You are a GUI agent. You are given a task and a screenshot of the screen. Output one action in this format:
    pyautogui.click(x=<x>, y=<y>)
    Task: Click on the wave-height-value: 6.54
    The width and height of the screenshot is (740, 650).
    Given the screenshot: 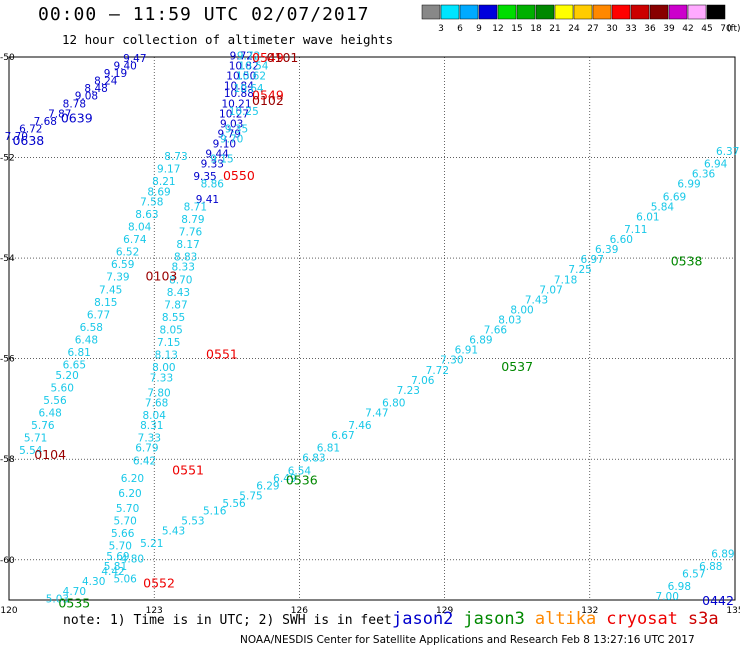 What is the action you would take?
    pyautogui.click(x=300, y=471)
    